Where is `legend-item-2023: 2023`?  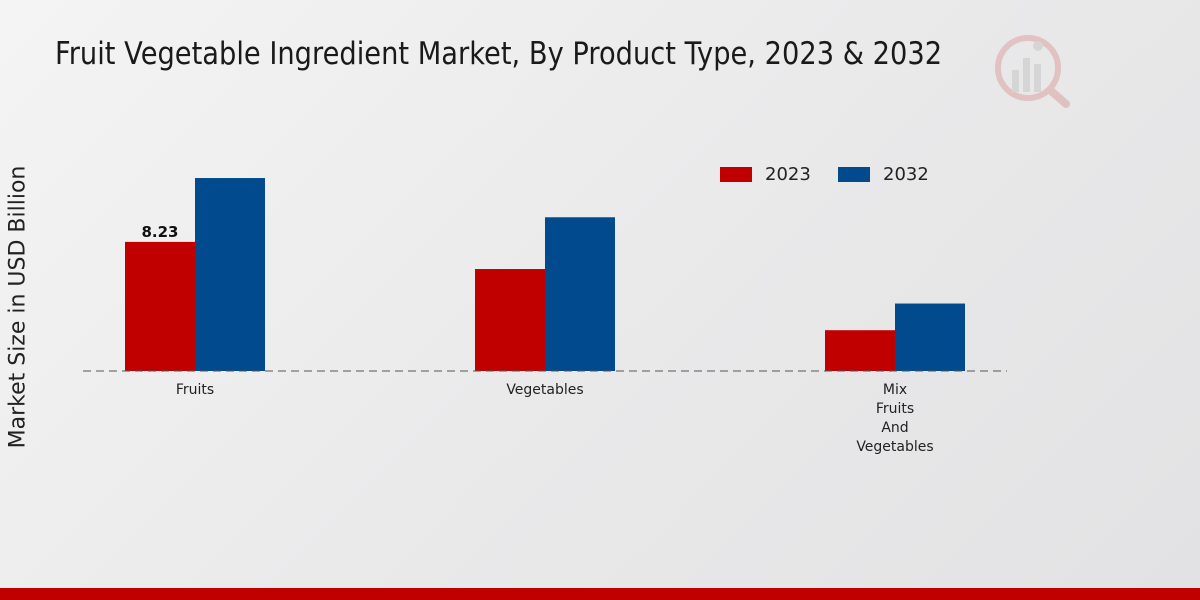
legend-item-2023: 2023 is located at coordinates (765, 174).